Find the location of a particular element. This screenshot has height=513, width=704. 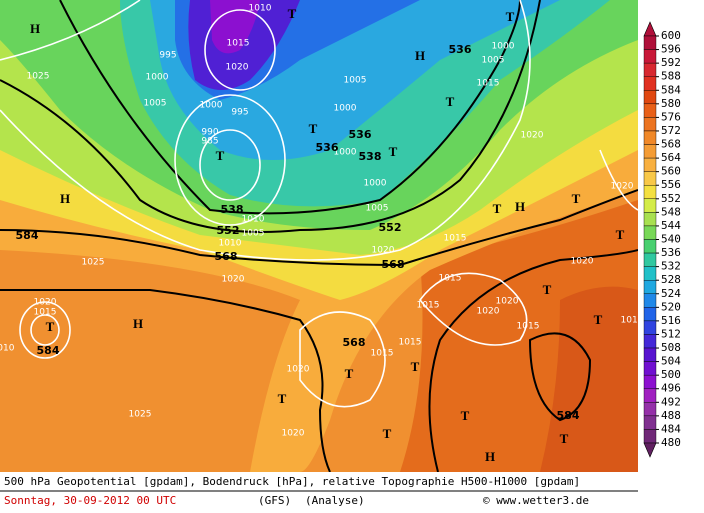

colorbar-tick-label: 568 is located at coordinates (671, 144).